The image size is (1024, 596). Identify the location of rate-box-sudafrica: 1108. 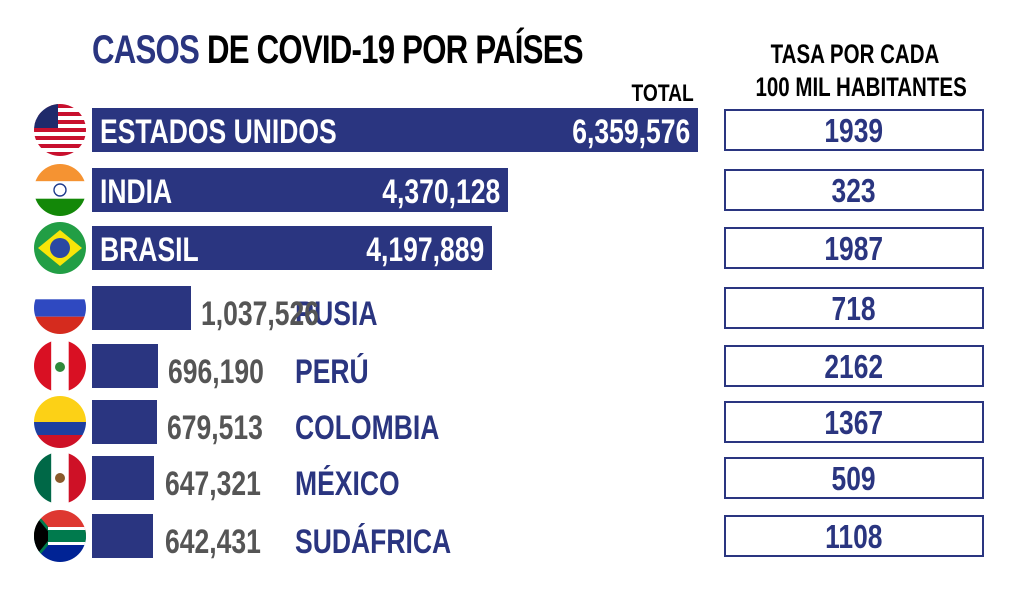
(854, 536).